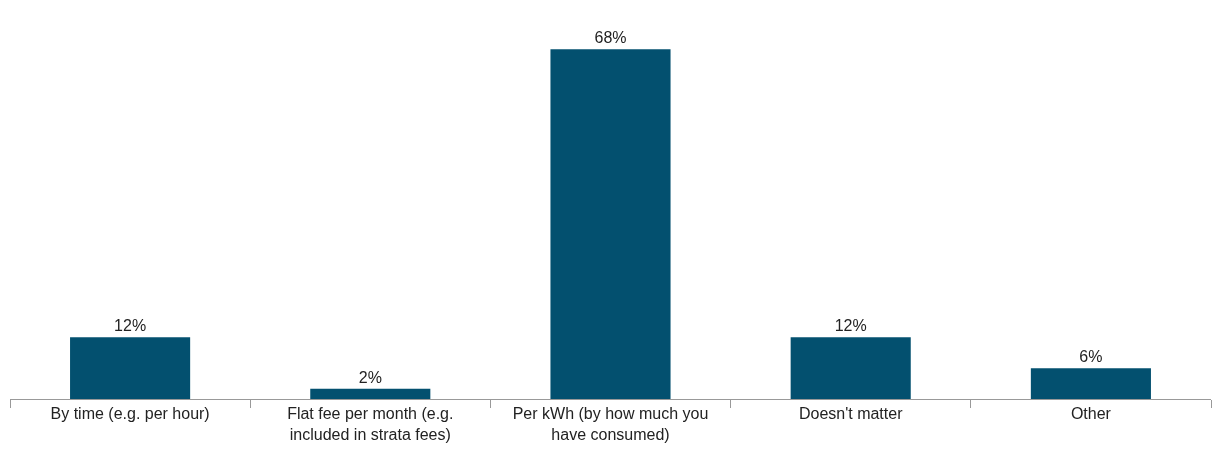  I want to click on x-tick-label: Other, so click(1091, 414).